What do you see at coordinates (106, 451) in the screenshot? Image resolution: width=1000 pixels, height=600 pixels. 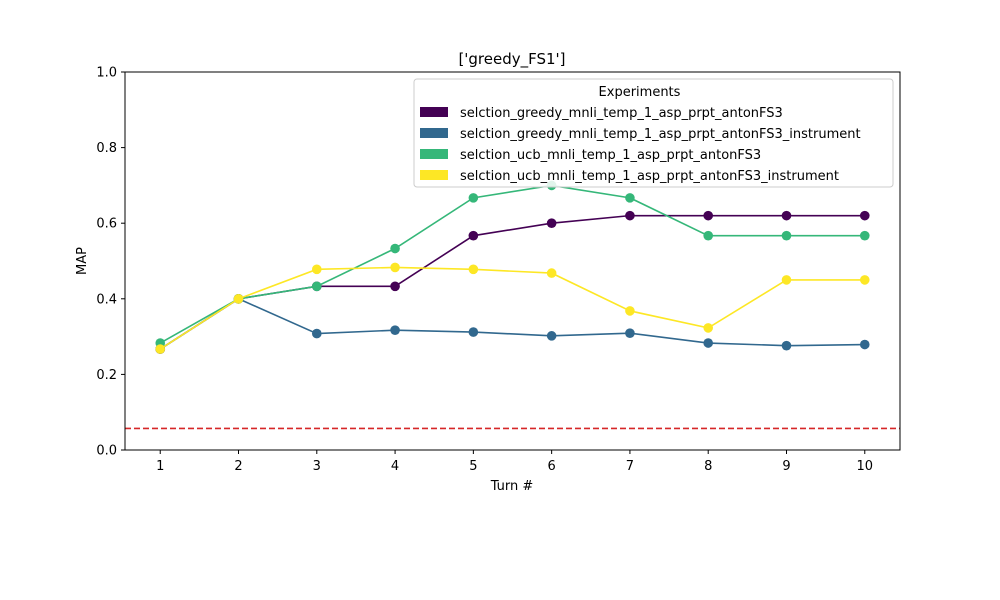 I see `y-tick-label: 0.0` at bounding box center [106, 451].